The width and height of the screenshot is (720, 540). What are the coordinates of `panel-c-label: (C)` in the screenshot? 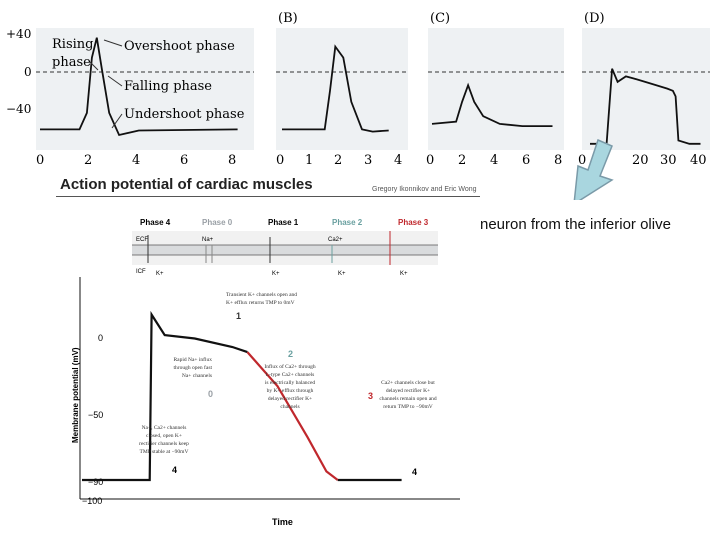 It's located at (440, 18).